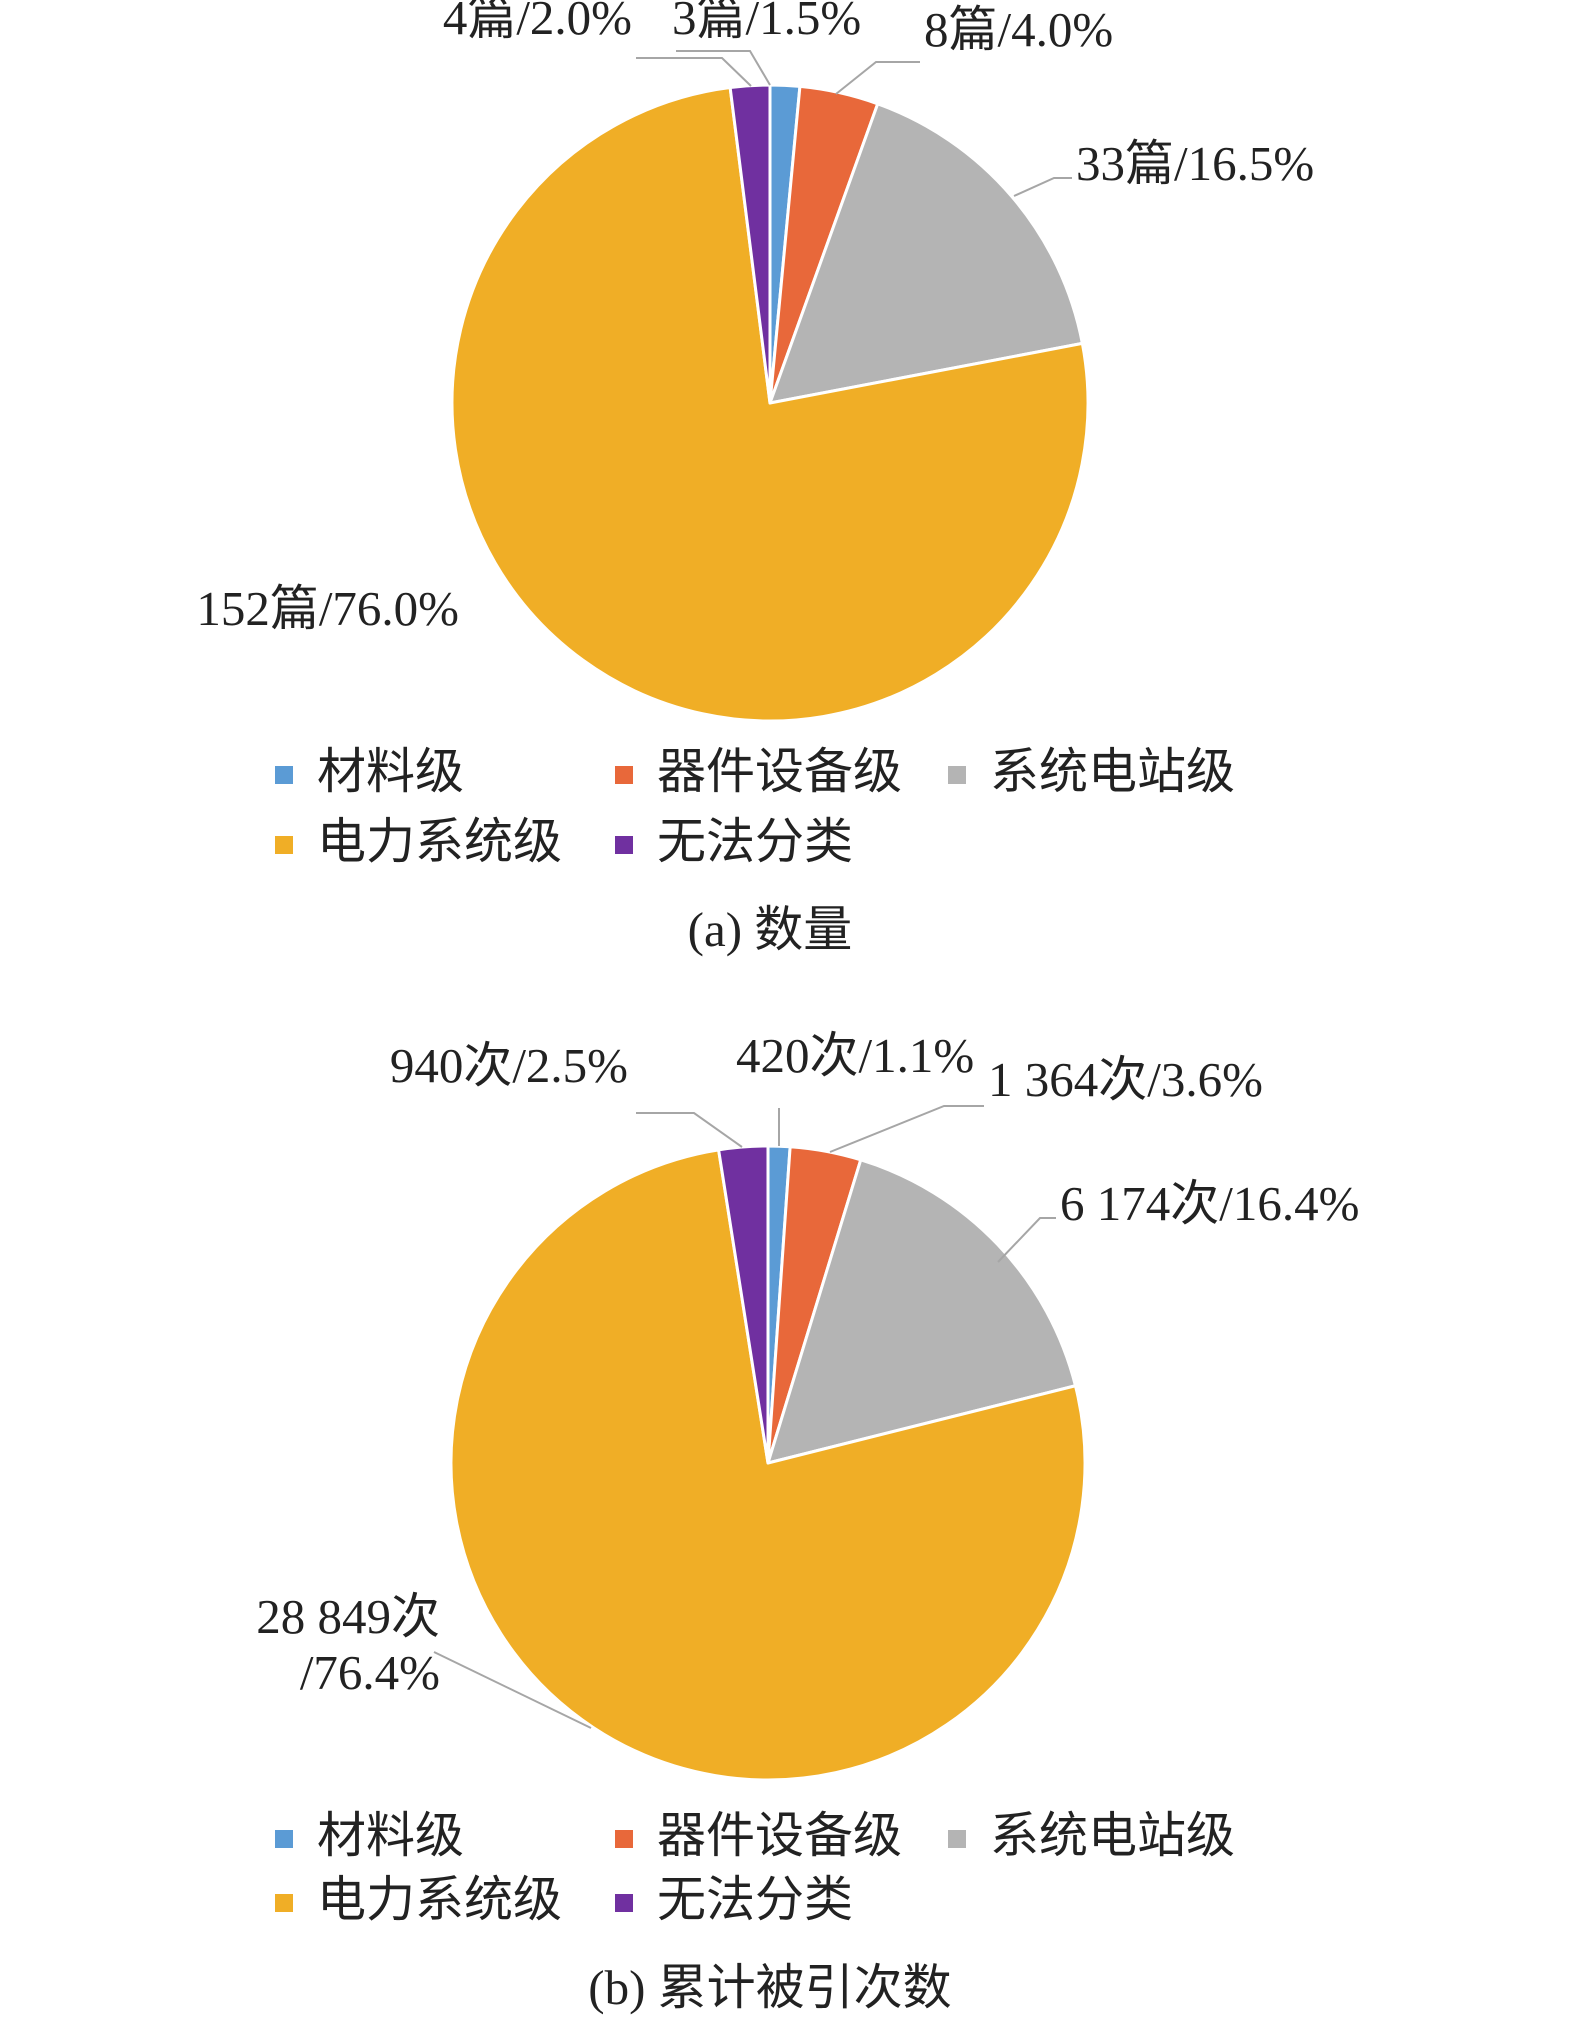 The width and height of the screenshot is (1575, 2039). I want to click on data-label-power-system: 28 849次, so click(348, 1616).